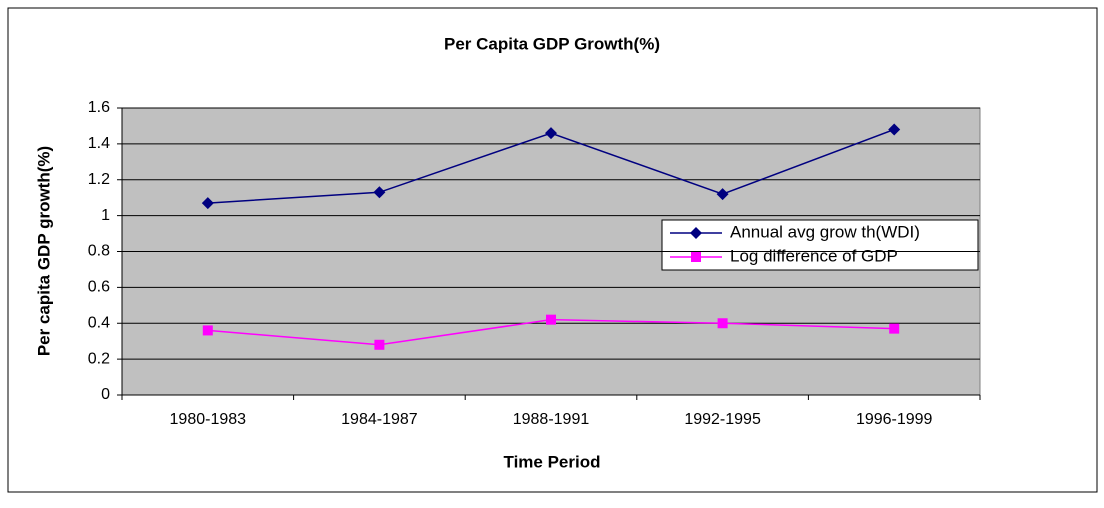 This screenshot has width=1104, height=508. Describe the element at coordinates (105, 394) in the screenshot. I see `y-tick-label: 0` at that location.